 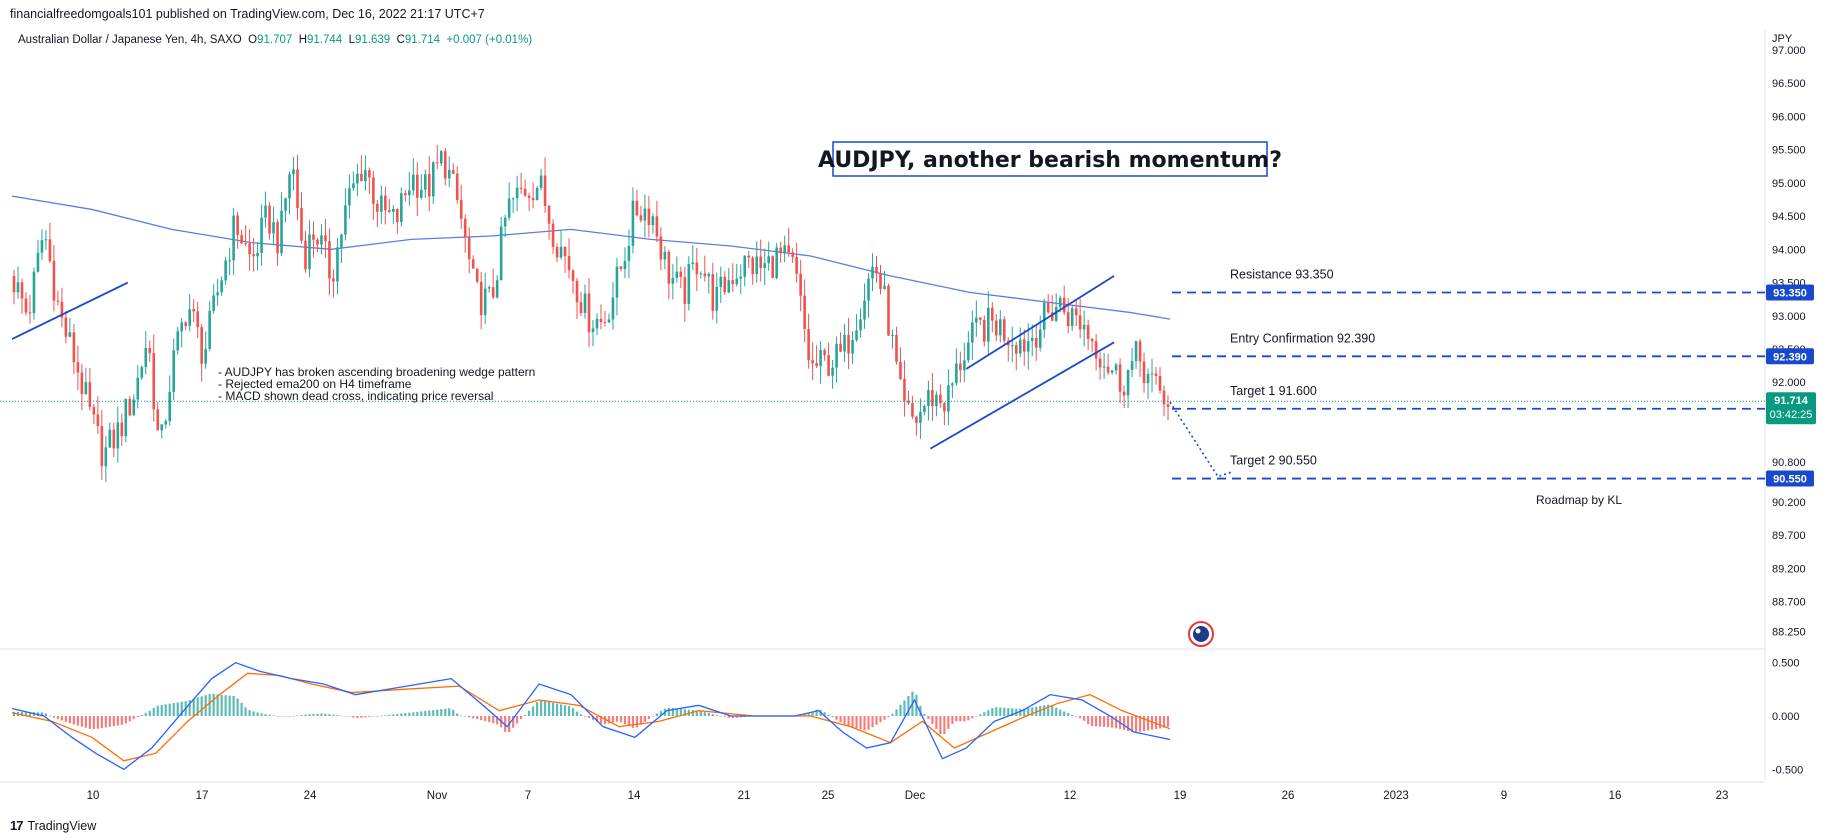 What do you see at coordinates (93, 796) in the screenshot?
I see `time-tick-label: 10` at bounding box center [93, 796].